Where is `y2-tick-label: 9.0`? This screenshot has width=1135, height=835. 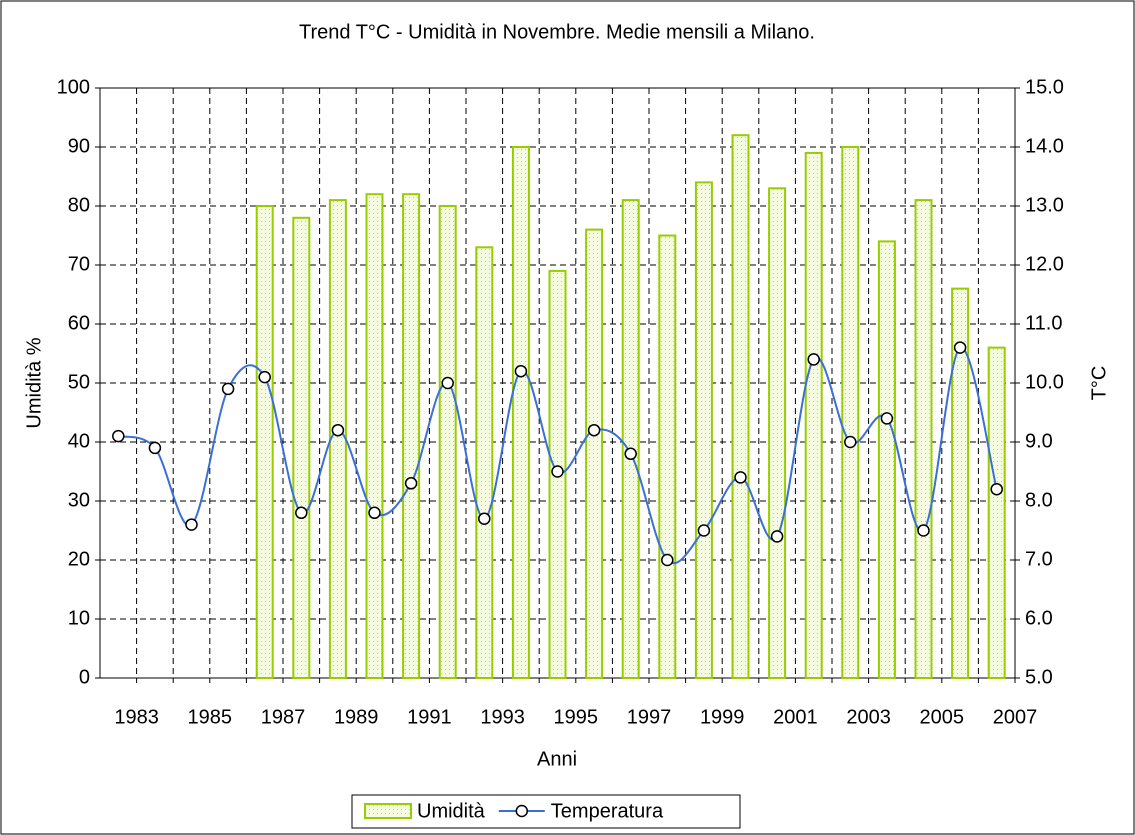 y2-tick-label: 9.0 is located at coordinates (1039, 441).